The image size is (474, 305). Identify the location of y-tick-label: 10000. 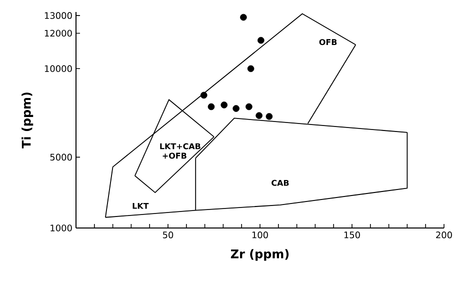
(58, 68).